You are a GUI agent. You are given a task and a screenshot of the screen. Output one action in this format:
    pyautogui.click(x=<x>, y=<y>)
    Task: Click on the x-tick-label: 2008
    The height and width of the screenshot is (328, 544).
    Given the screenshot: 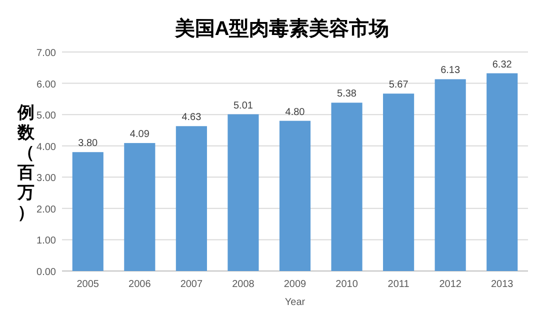 What is the action you would take?
    pyautogui.click(x=243, y=284)
    